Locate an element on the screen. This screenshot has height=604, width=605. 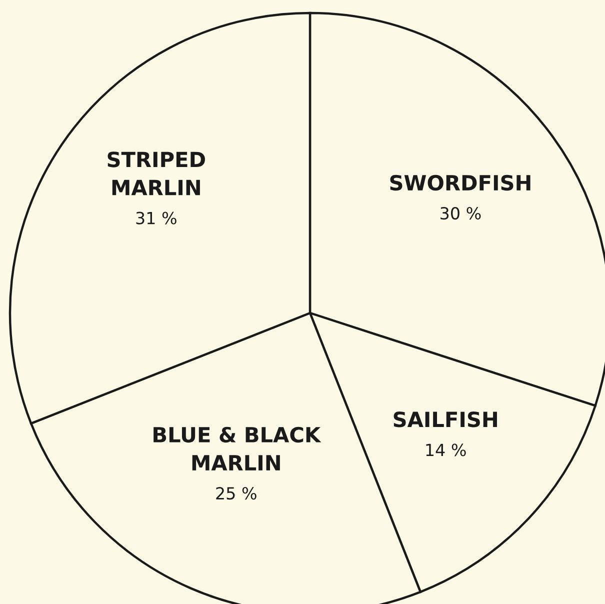
slice-label: SWORDFISH is located at coordinates (460, 182).